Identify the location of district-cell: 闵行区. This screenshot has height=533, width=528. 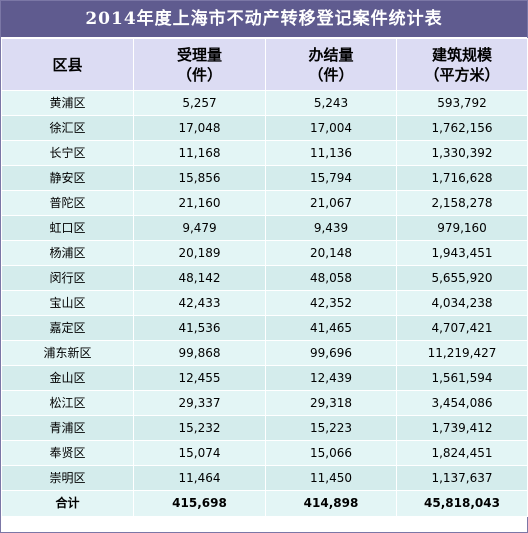
(67, 278).